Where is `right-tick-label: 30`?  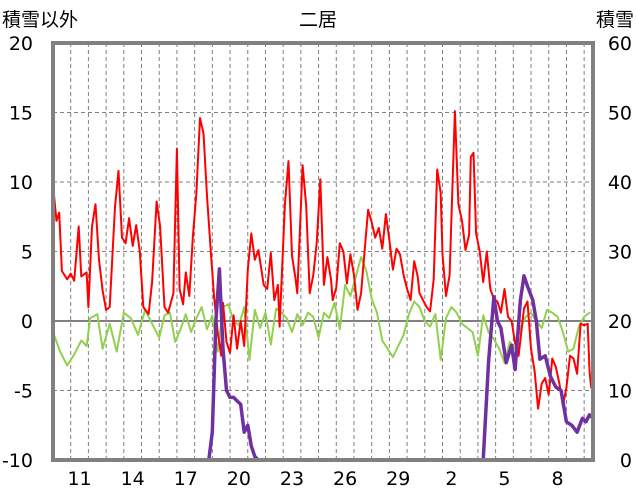 right-tick-label: 30 is located at coordinates (620, 253).